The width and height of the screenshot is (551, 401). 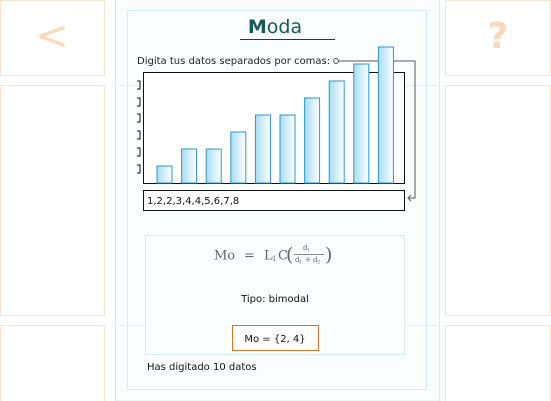 I want to click on formula-l-sub: 1, so click(x=274, y=259).